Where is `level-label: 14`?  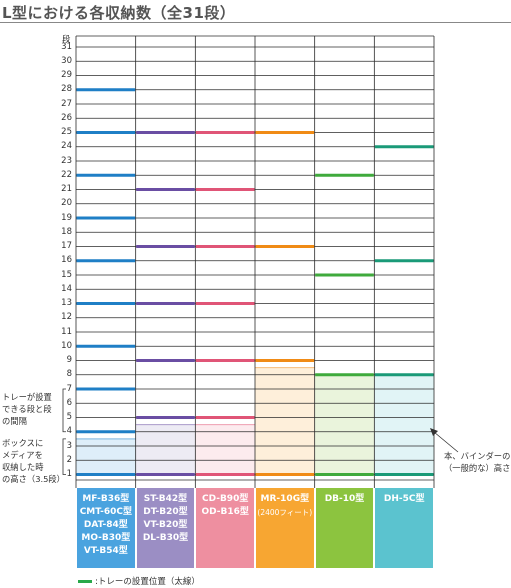
level-label: 14 is located at coordinates (66, 288).